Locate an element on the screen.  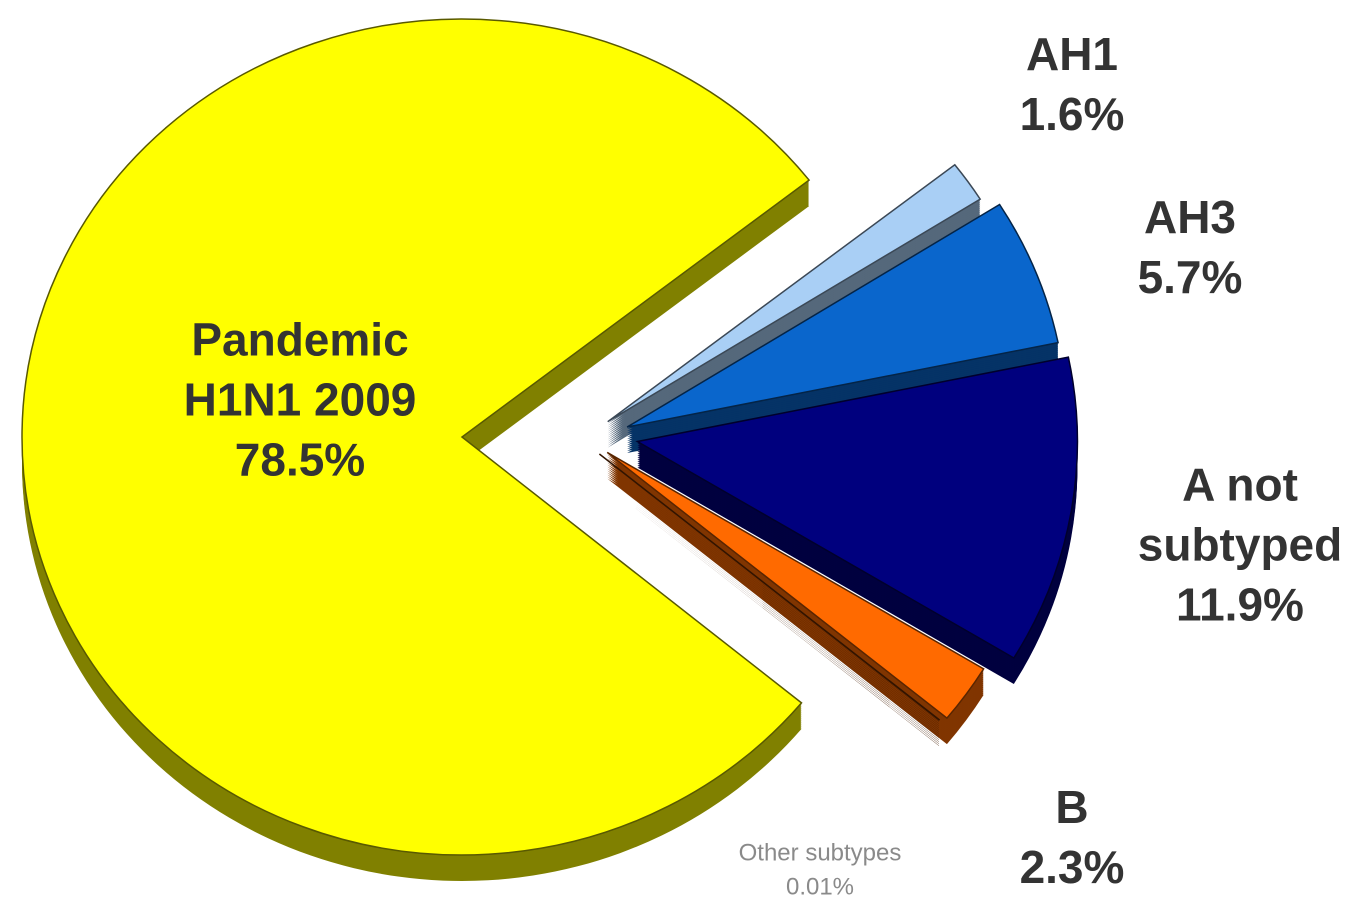
value-label: 11.9% is located at coordinates (1240, 603).